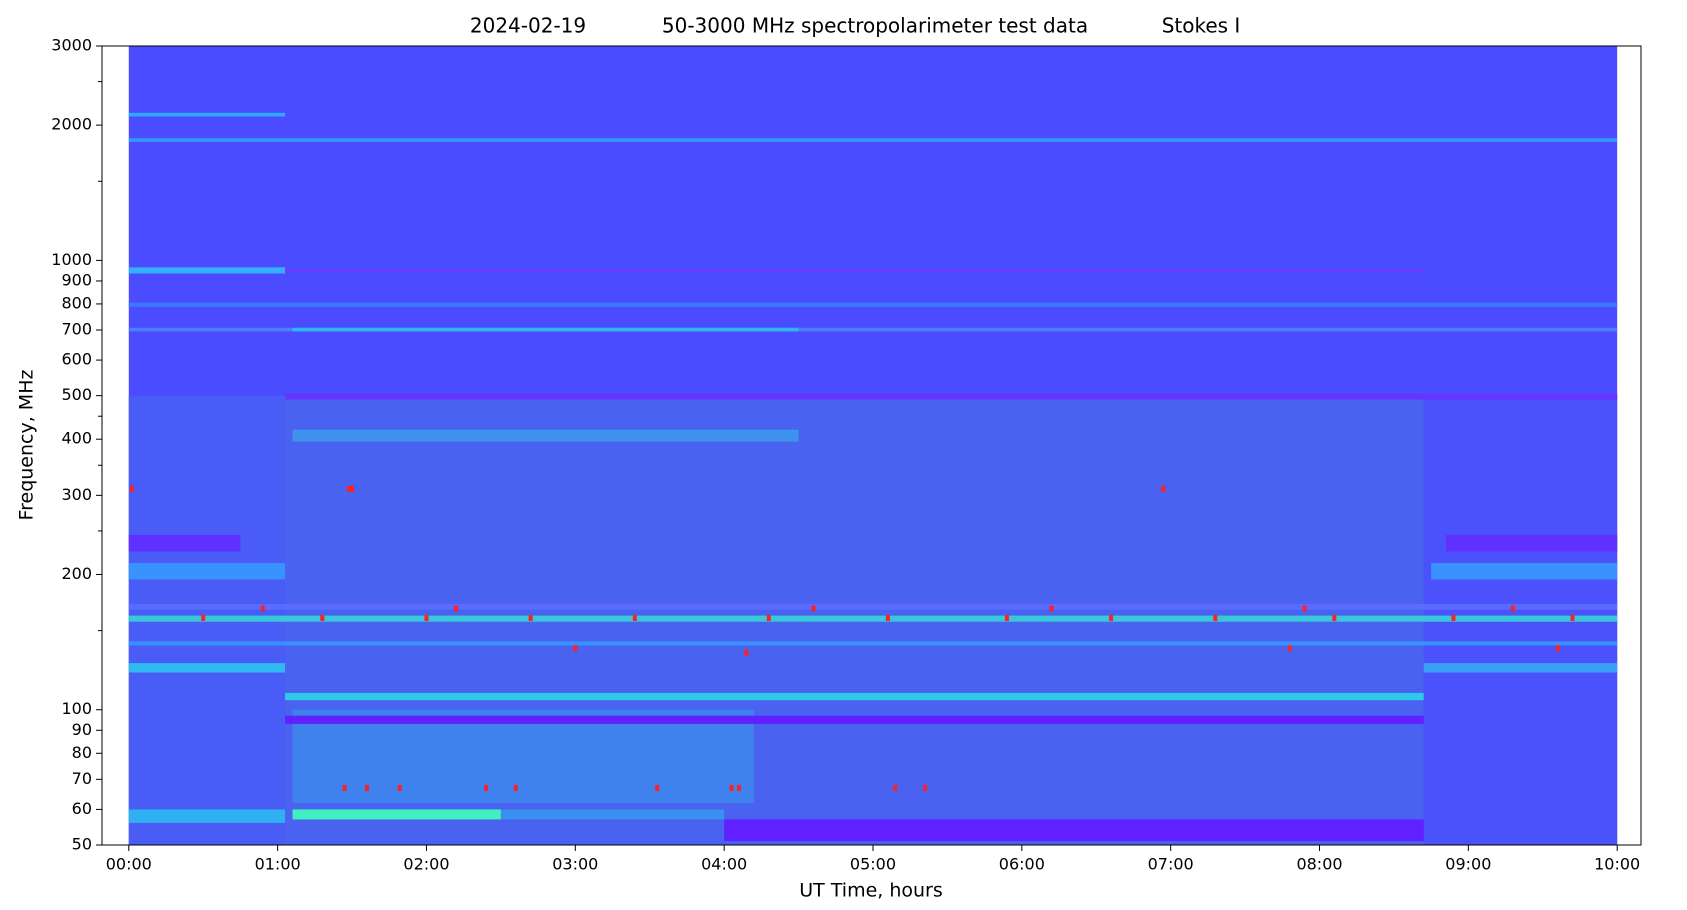 The image size is (1687, 910). What do you see at coordinates (724, 864) in the screenshot?
I see `x-tick-label: 04:00` at bounding box center [724, 864].